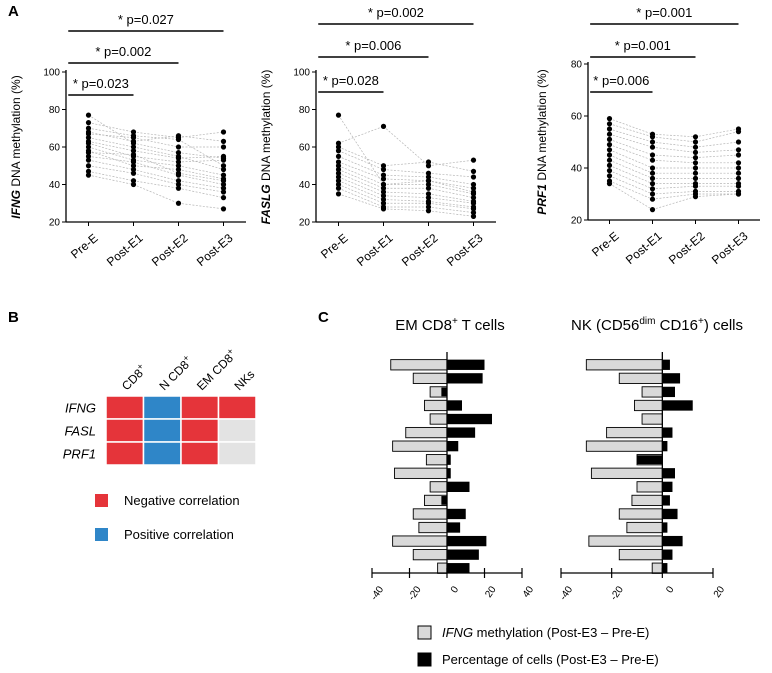 This screenshot has height=673, width=772. Describe the element at coordinates (491, 592) in the screenshot. I see `em-cd8-x-tick-label: 20` at that location.